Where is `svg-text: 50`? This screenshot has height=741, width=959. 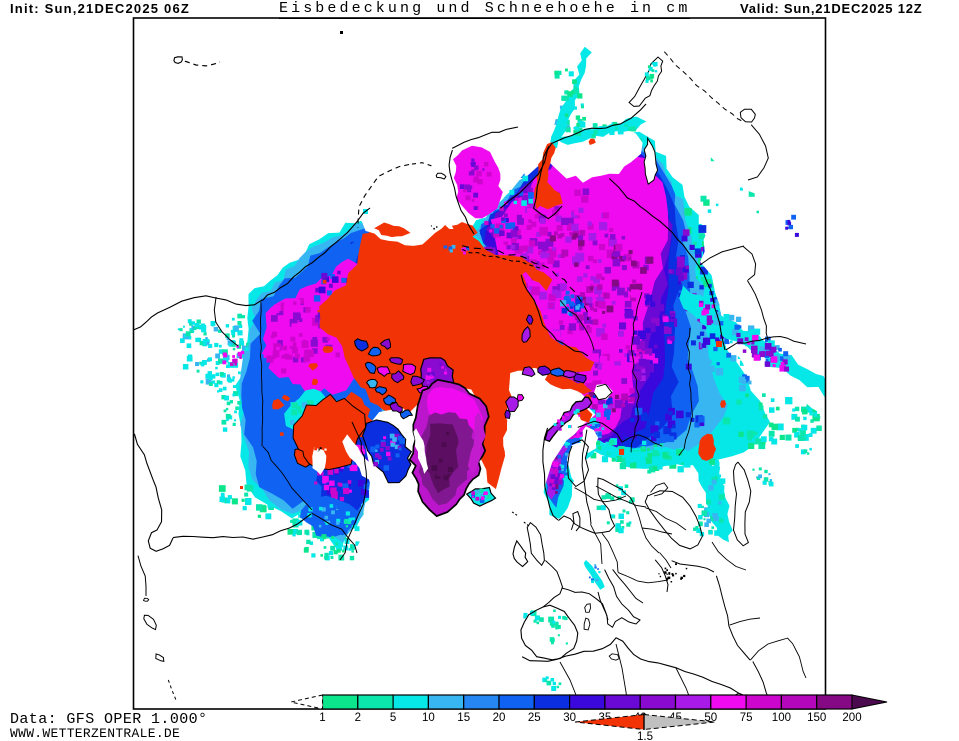
svg-text: 50 is located at coordinates (710, 718).